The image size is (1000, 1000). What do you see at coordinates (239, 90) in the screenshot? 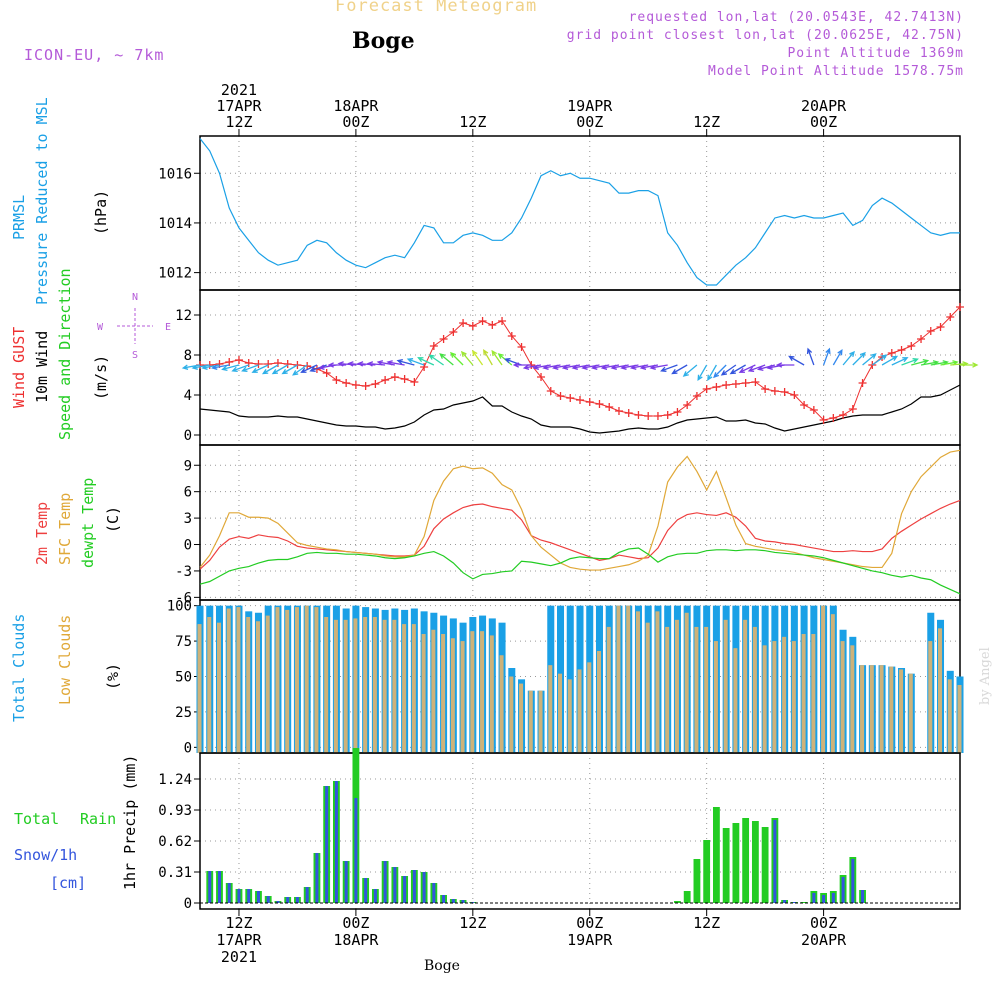
I see `top-time-label: 2021` at bounding box center [239, 90].